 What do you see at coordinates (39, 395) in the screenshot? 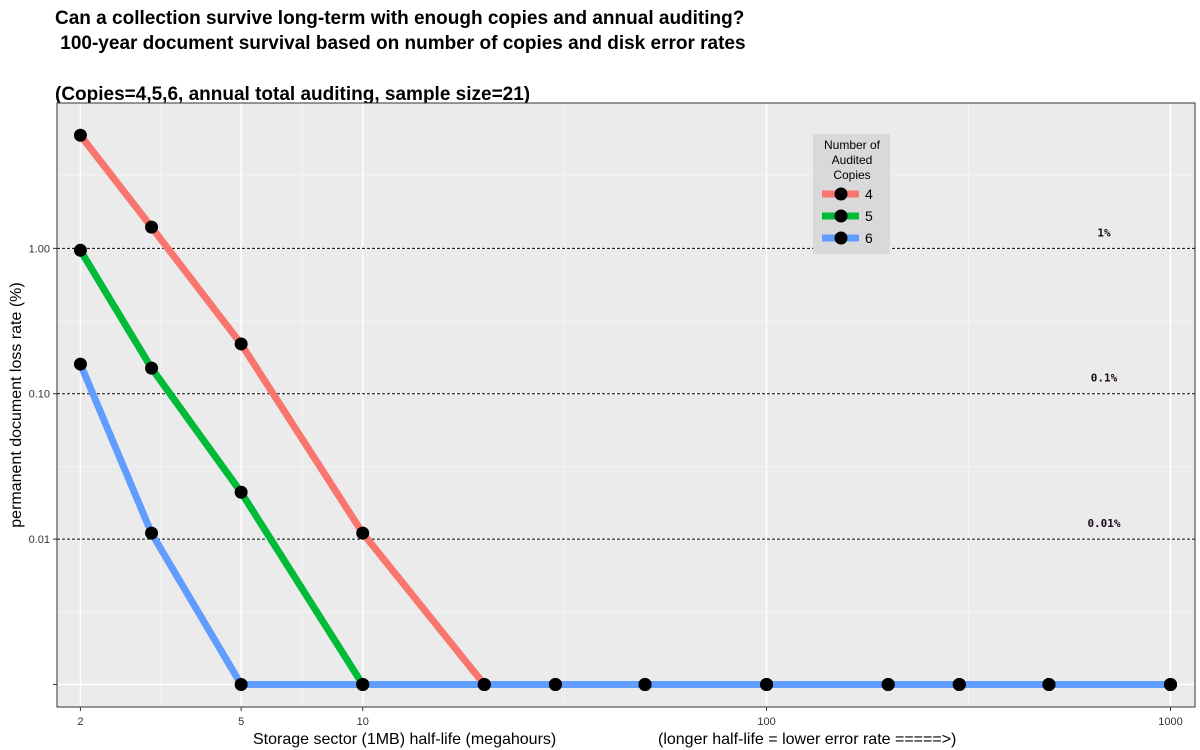
I see `y-tick-label: 0.10` at bounding box center [39, 395].